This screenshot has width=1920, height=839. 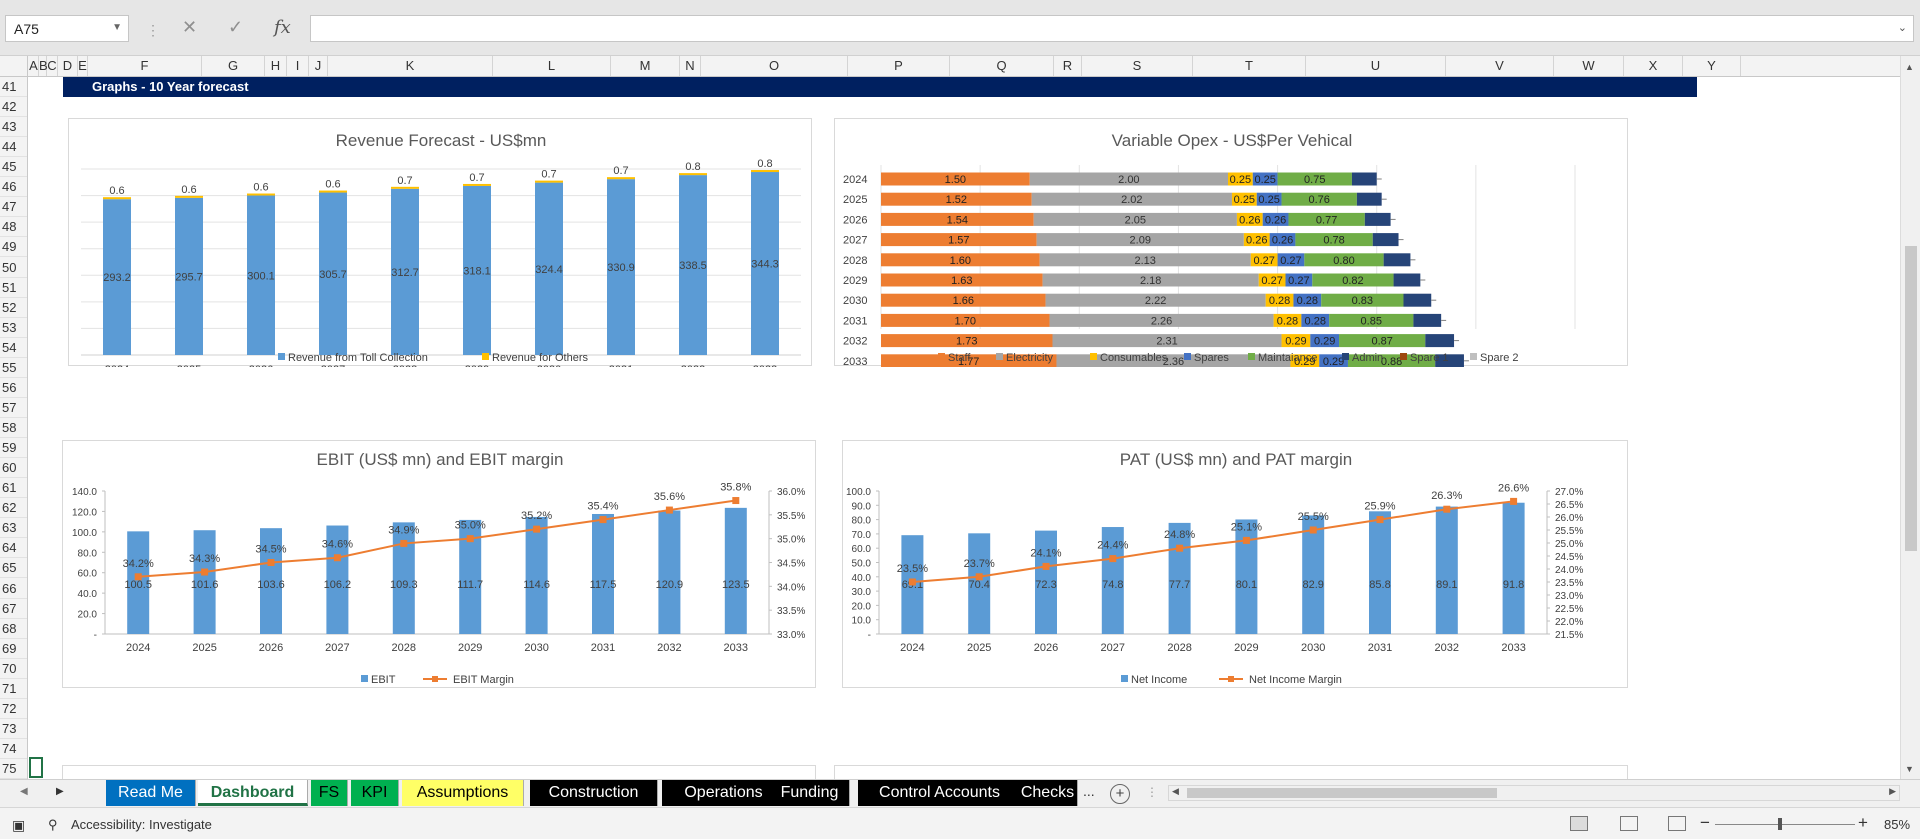 I want to click on row-header: 60, so click(x=13, y=468).